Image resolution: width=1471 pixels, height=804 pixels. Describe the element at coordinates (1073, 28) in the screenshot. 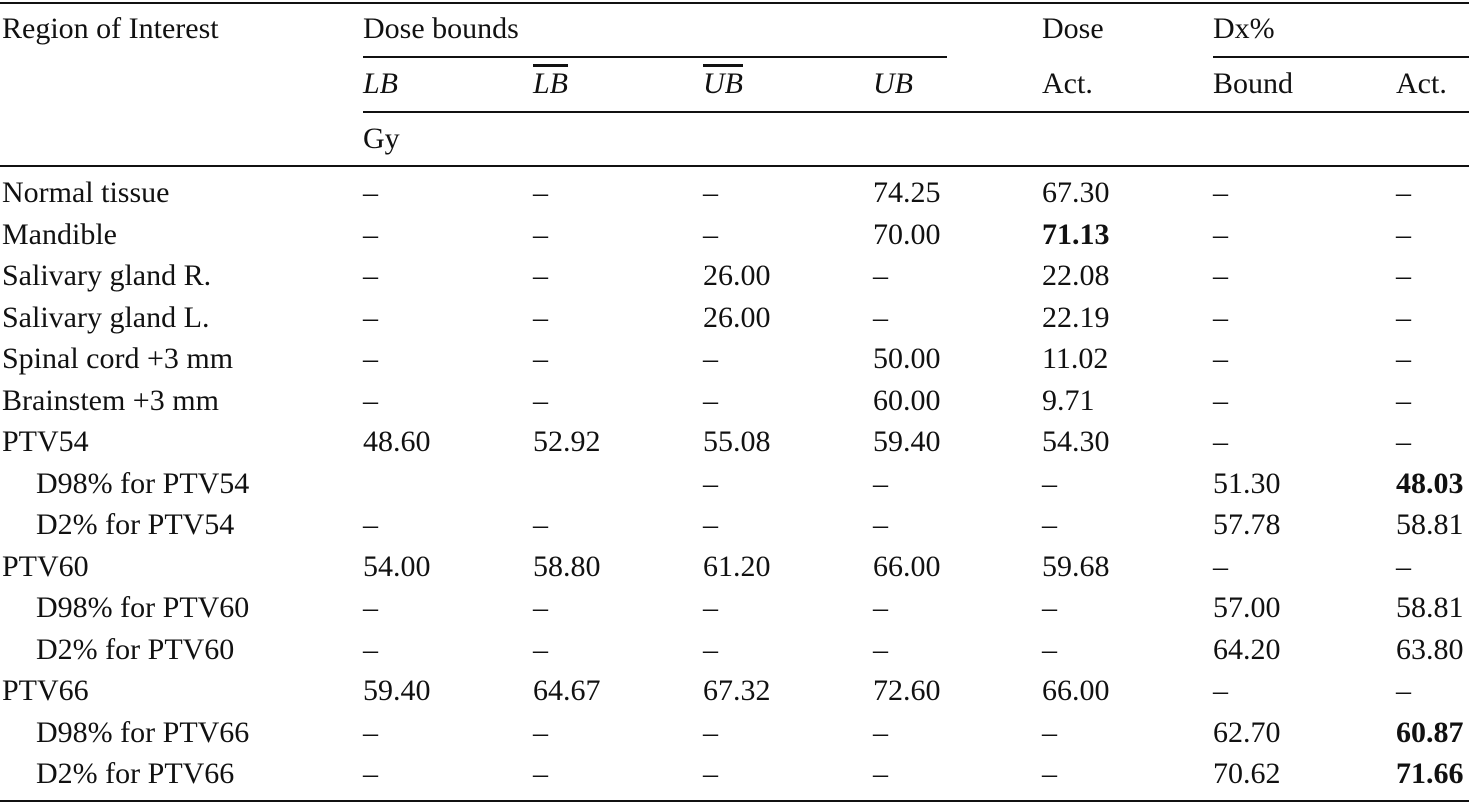

I see `header-dose: Dose` at that location.